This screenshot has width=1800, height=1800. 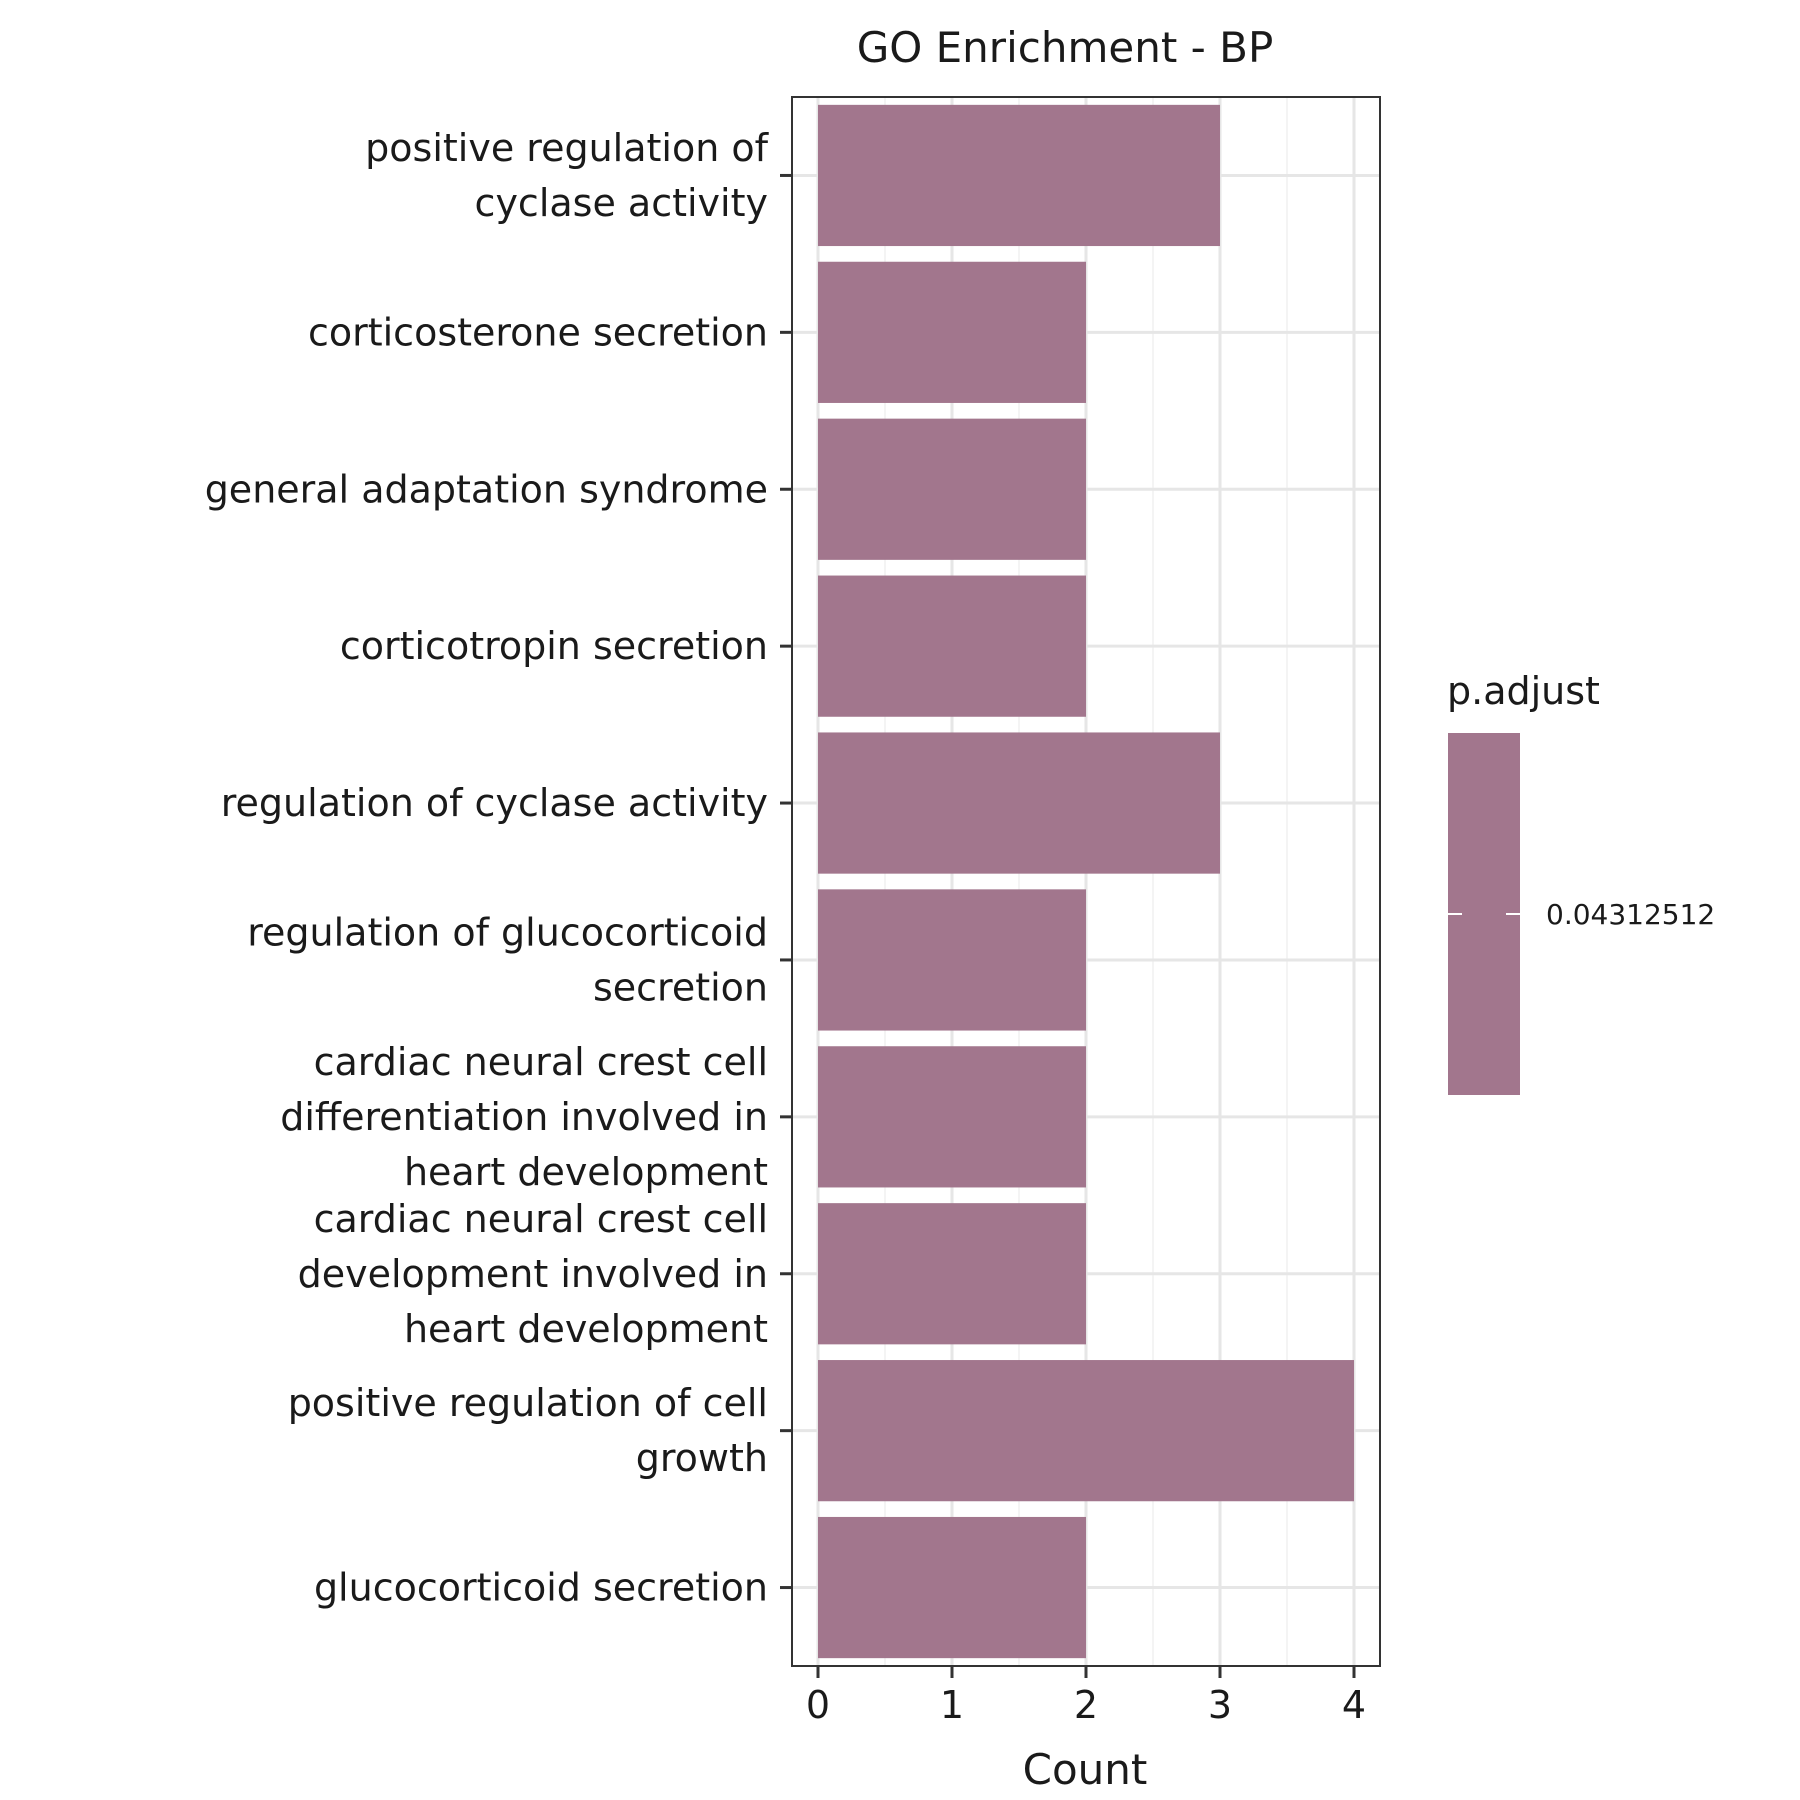 I want to click on x-tick-label: 4, so click(x=1354, y=1705).